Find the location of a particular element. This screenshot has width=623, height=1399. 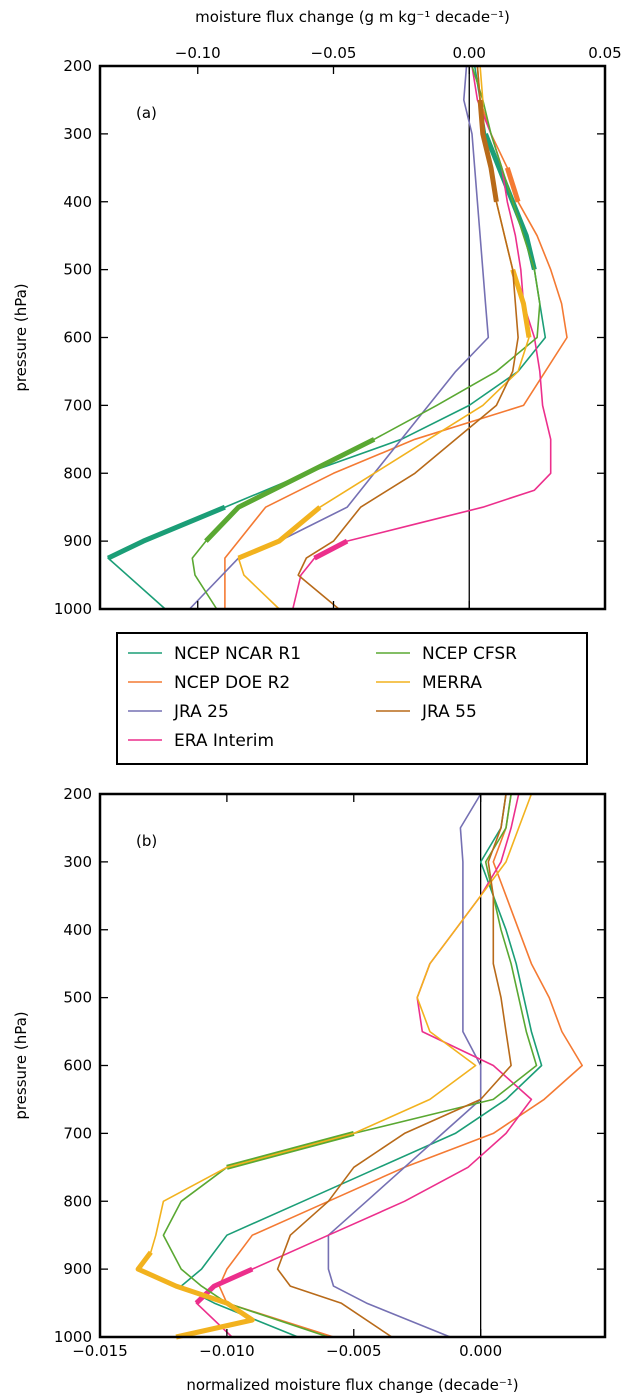

x-tick-label: 0.00 is located at coordinates (469, 53).